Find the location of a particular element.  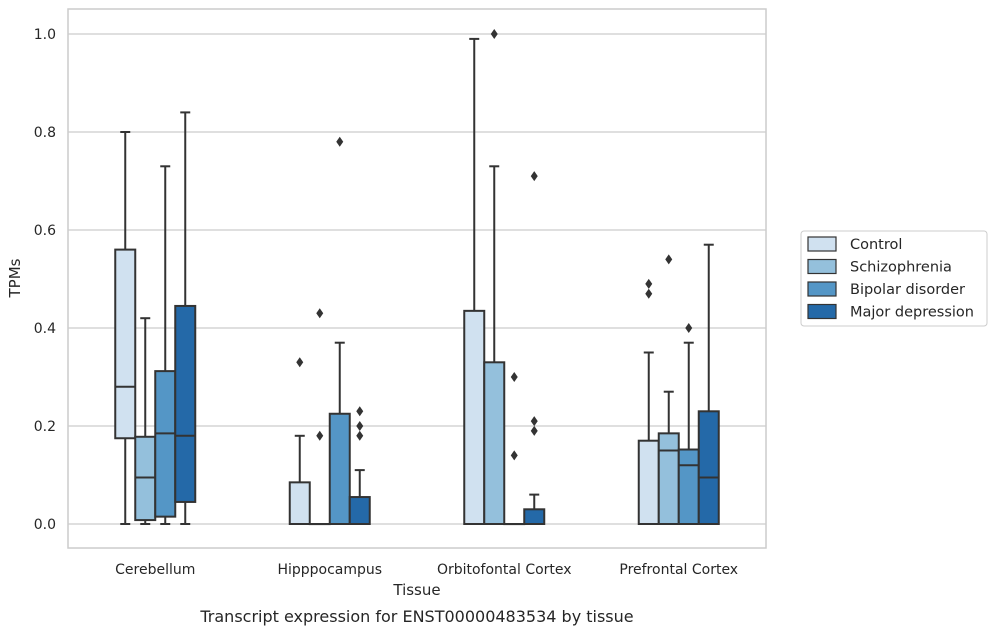

legend-label: Major depression is located at coordinates (912, 313).